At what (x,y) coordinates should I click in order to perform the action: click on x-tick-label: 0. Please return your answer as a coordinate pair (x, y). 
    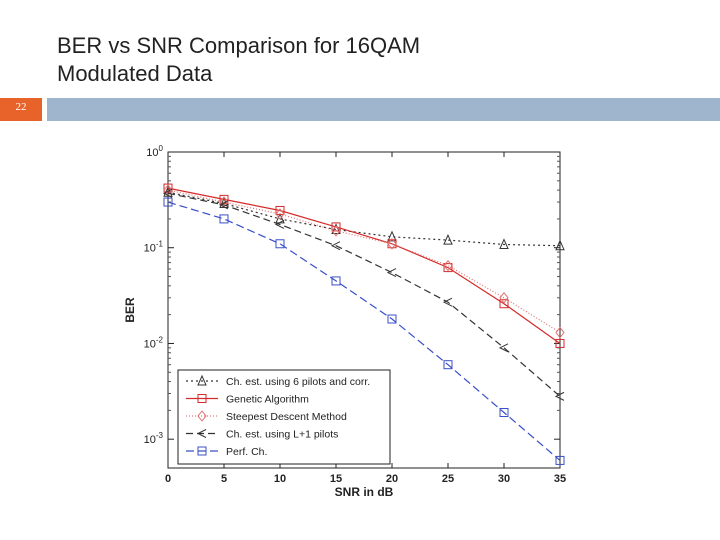
    Looking at the image, I should click on (168, 479).